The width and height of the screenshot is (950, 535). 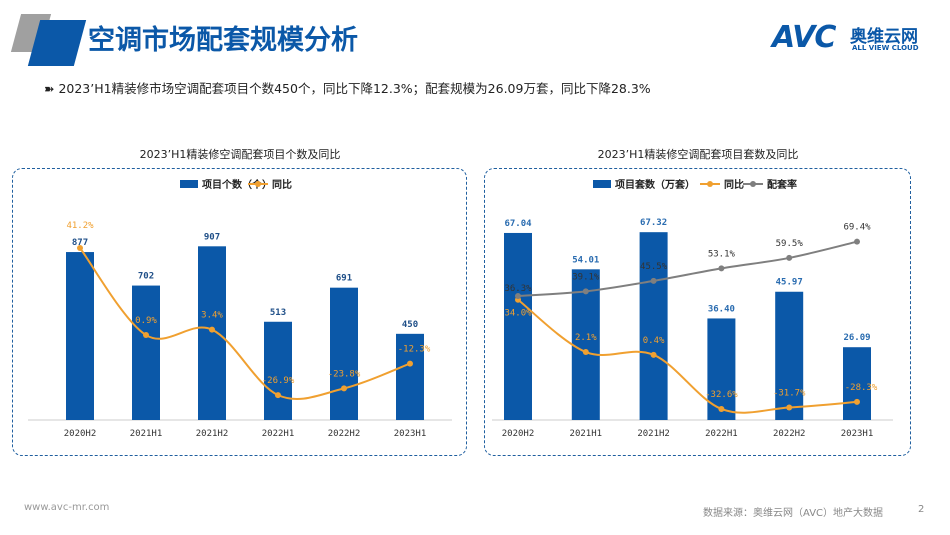 What do you see at coordinates (857, 228) in the screenshot?
I see `line-data-label: 69.4%` at bounding box center [857, 228].